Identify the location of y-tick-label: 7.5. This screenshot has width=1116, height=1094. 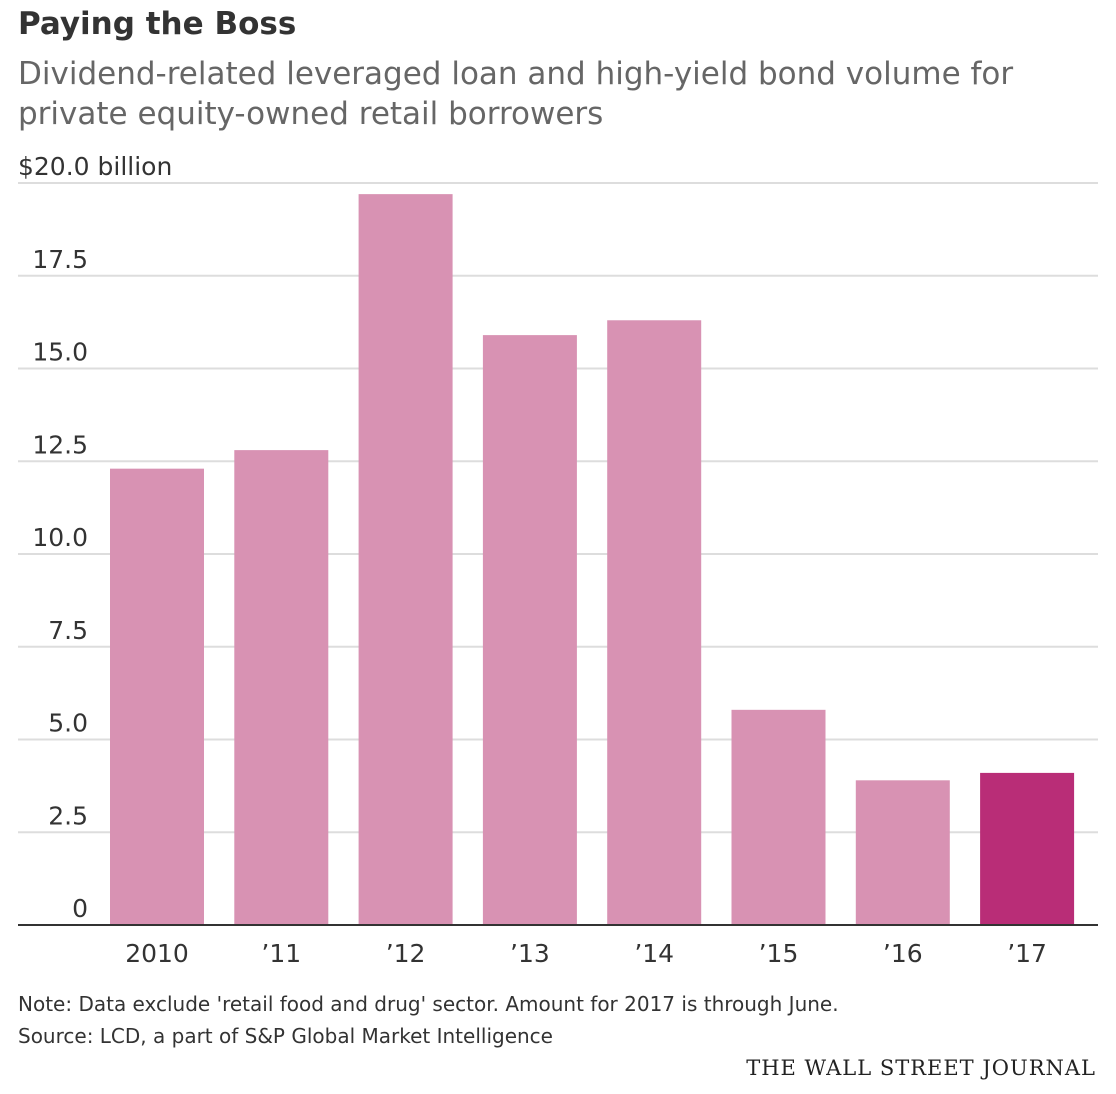
(68, 630).